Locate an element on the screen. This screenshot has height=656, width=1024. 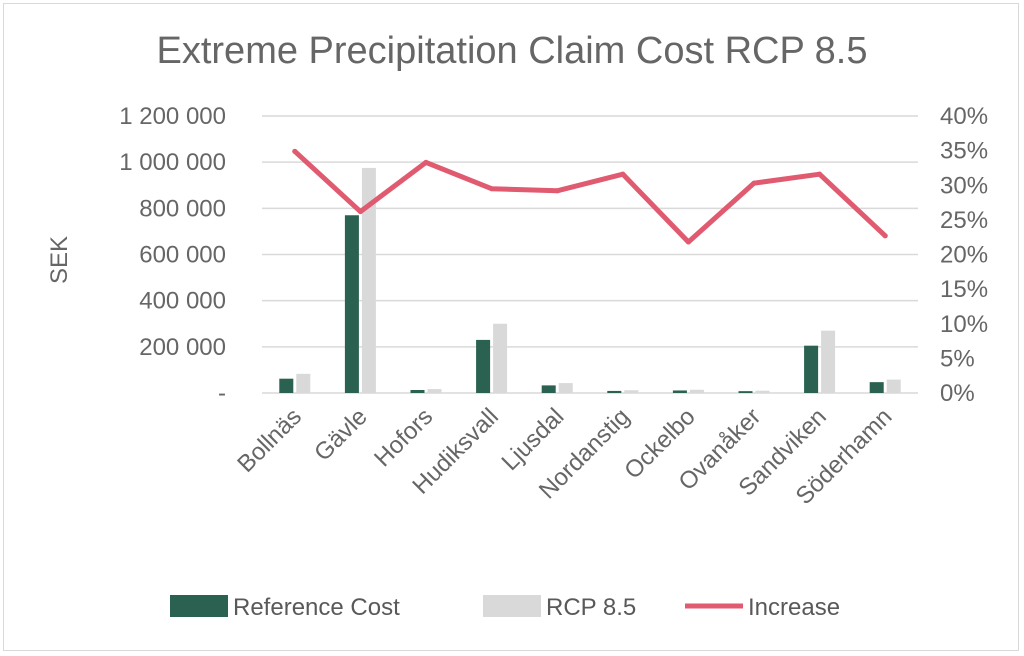
category-label: Bollnäs is located at coordinates (269, 440).